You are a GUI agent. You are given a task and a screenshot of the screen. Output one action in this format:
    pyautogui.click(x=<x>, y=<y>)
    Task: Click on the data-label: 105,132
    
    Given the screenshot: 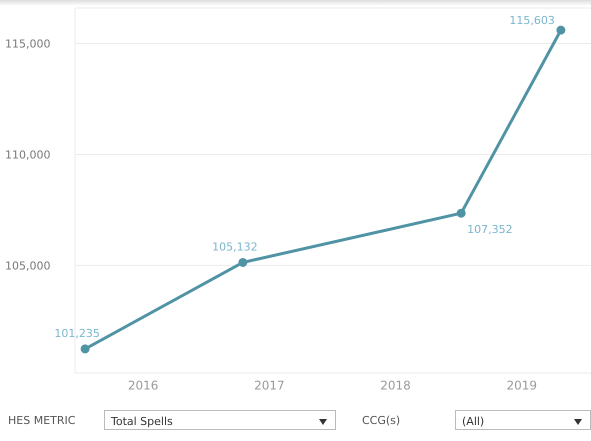 What is the action you would take?
    pyautogui.click(x=235, y=247)
    